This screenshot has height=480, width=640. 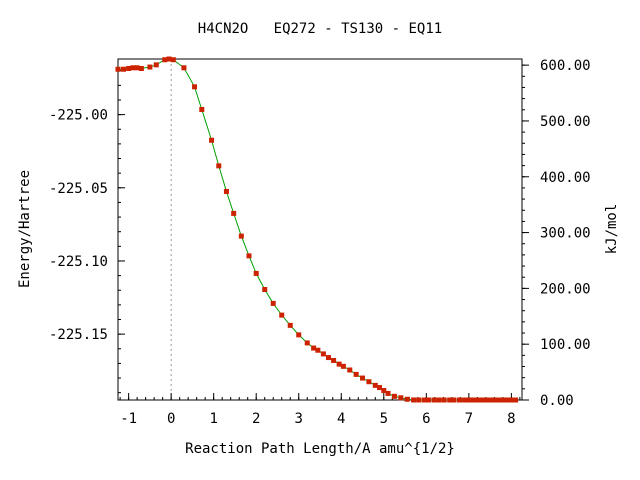 I want to click on x-tick-label: 1, so click(x=213, y=419).